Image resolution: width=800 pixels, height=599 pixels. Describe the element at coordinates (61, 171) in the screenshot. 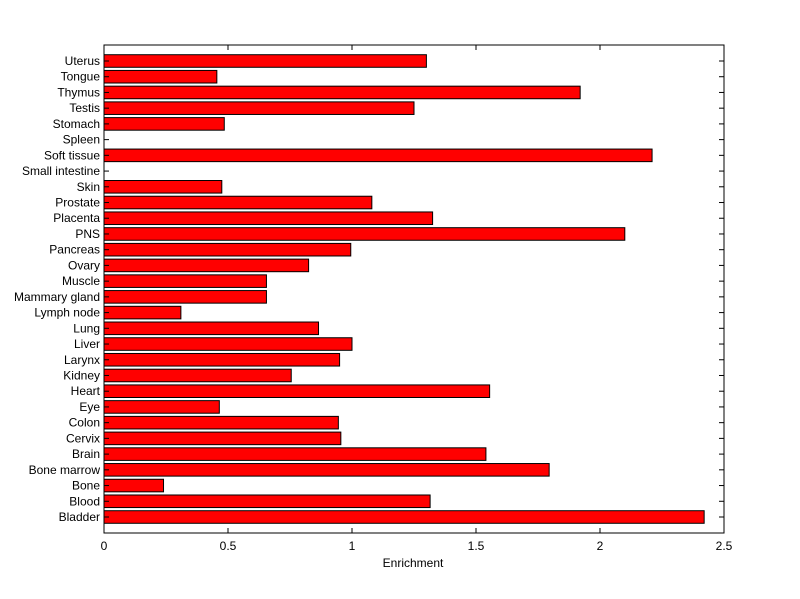

I see `y-tick-label: Small intestine` at that location.